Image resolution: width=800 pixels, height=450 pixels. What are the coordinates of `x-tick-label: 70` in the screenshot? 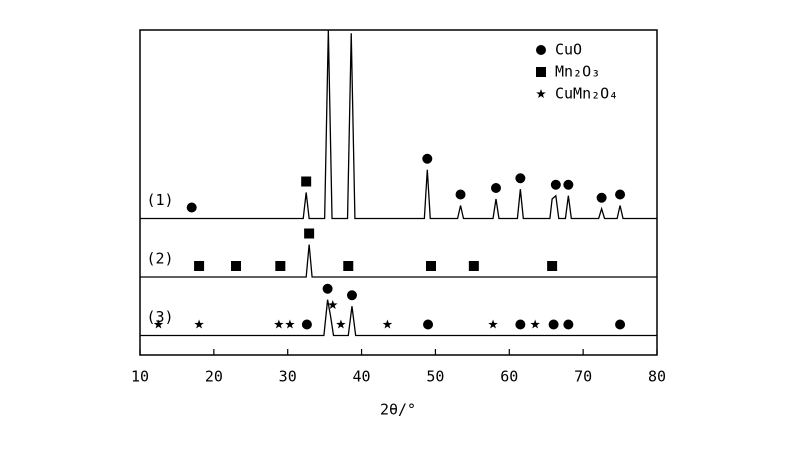 It's located at (583, 377).